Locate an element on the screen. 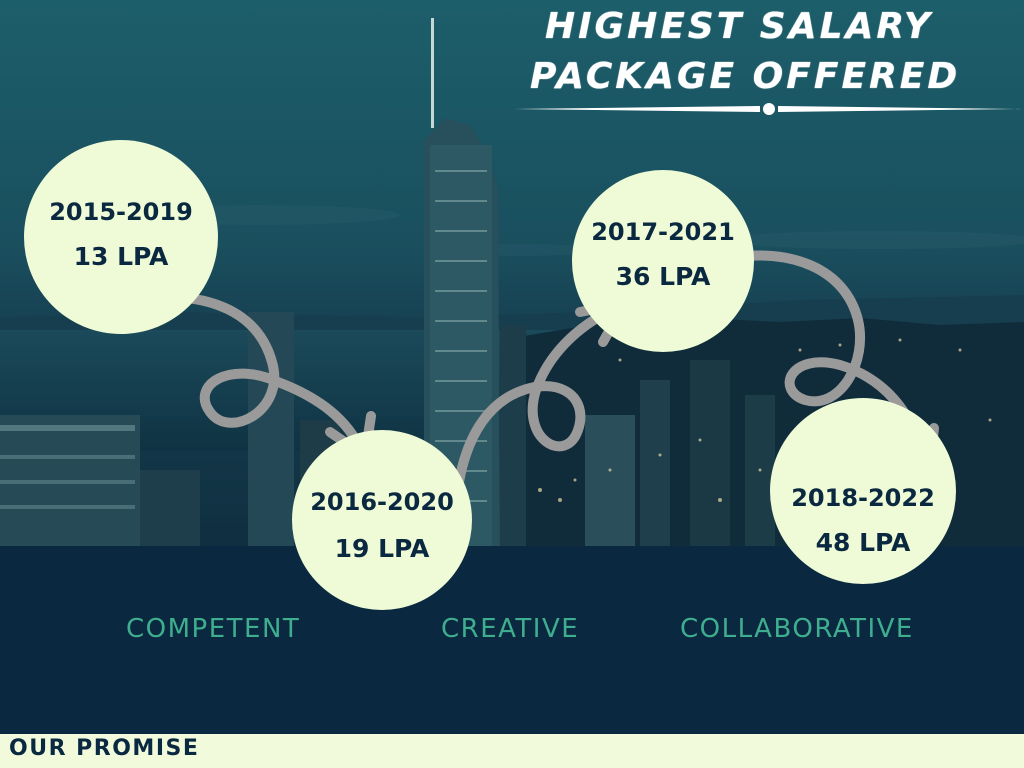  milestone-years: 2017-2021 is located at coordinates (663, 232).